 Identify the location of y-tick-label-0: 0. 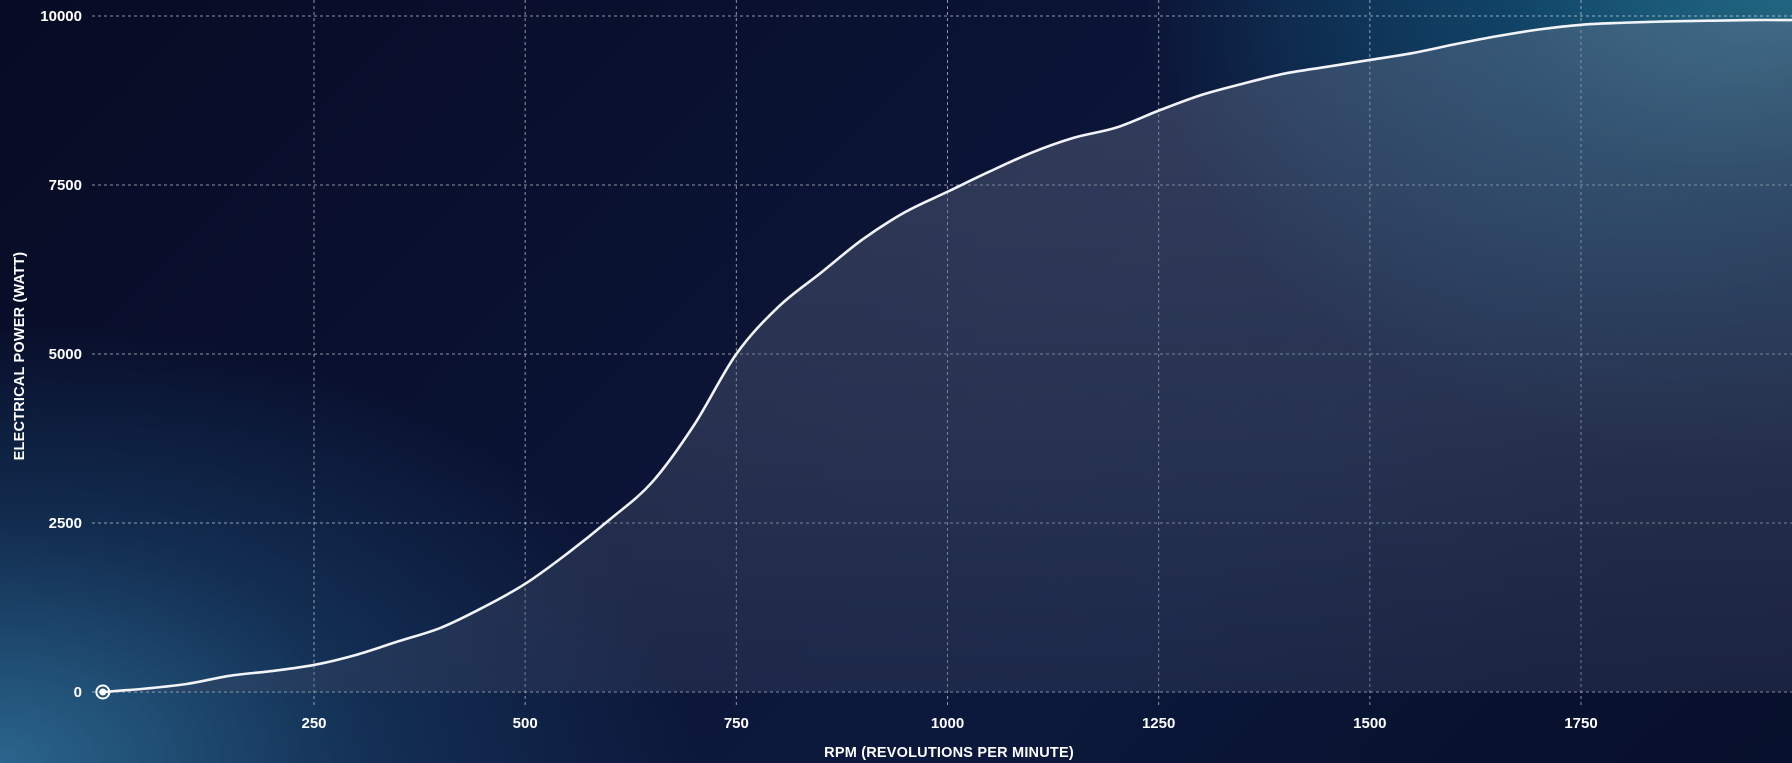
(78, 692).